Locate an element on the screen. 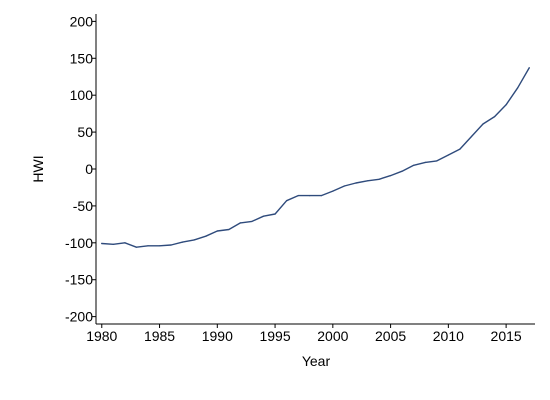  x-tick-label: 2005 is located at coordinates (390, 336).